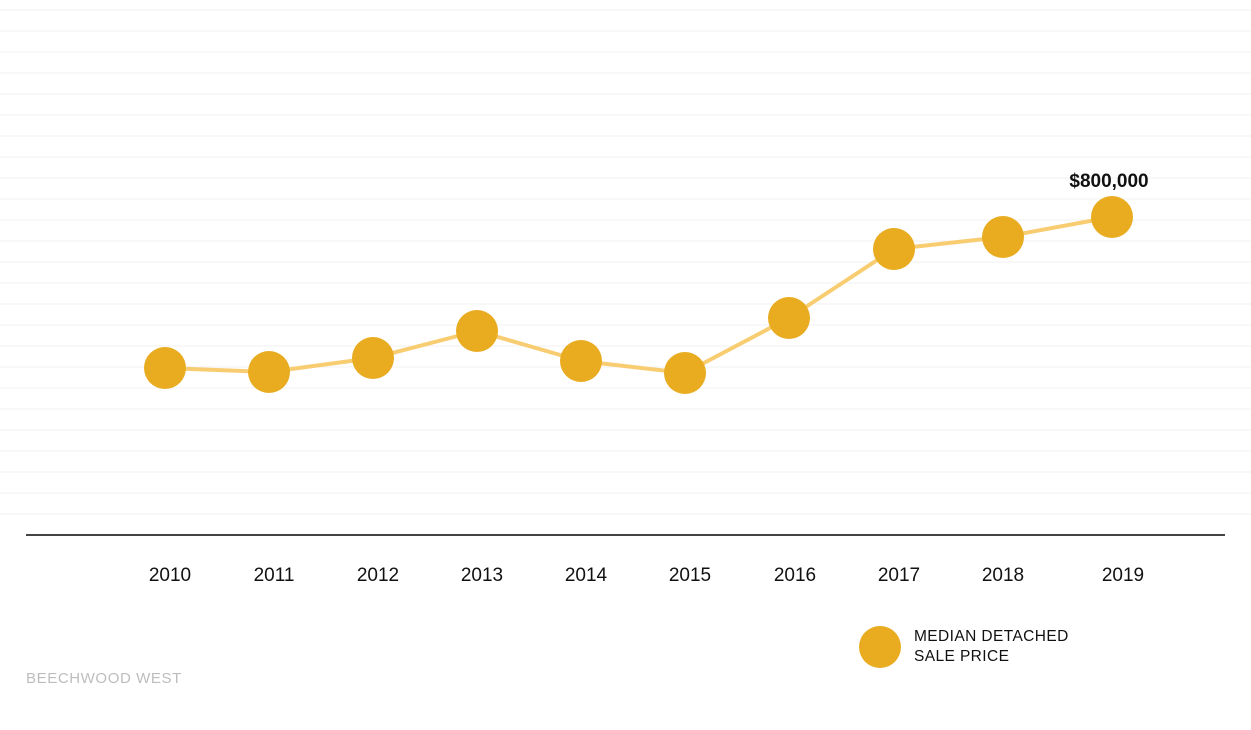 The width and height of the screenshot is (1251, 730). I want to click on data-labels: $800,000, so click(1108, 181).